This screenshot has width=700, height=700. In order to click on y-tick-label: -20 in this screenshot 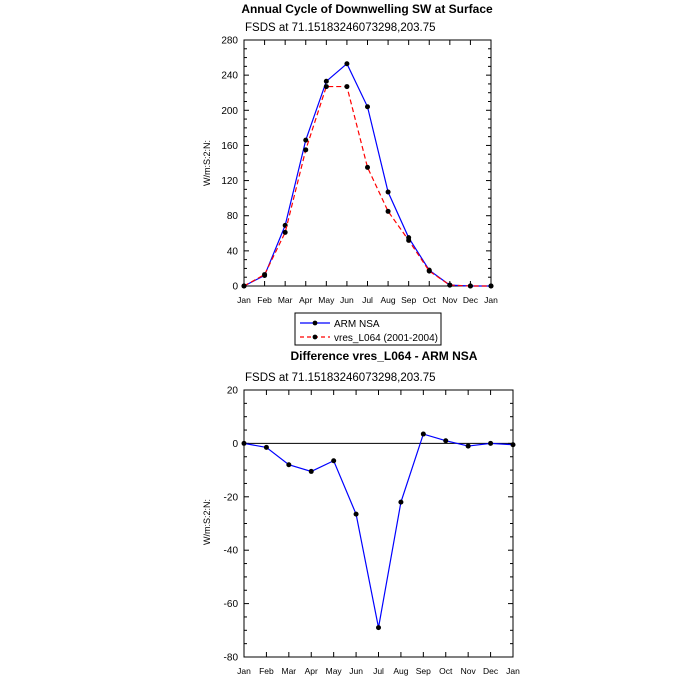, I will do `click(231, 497)`.